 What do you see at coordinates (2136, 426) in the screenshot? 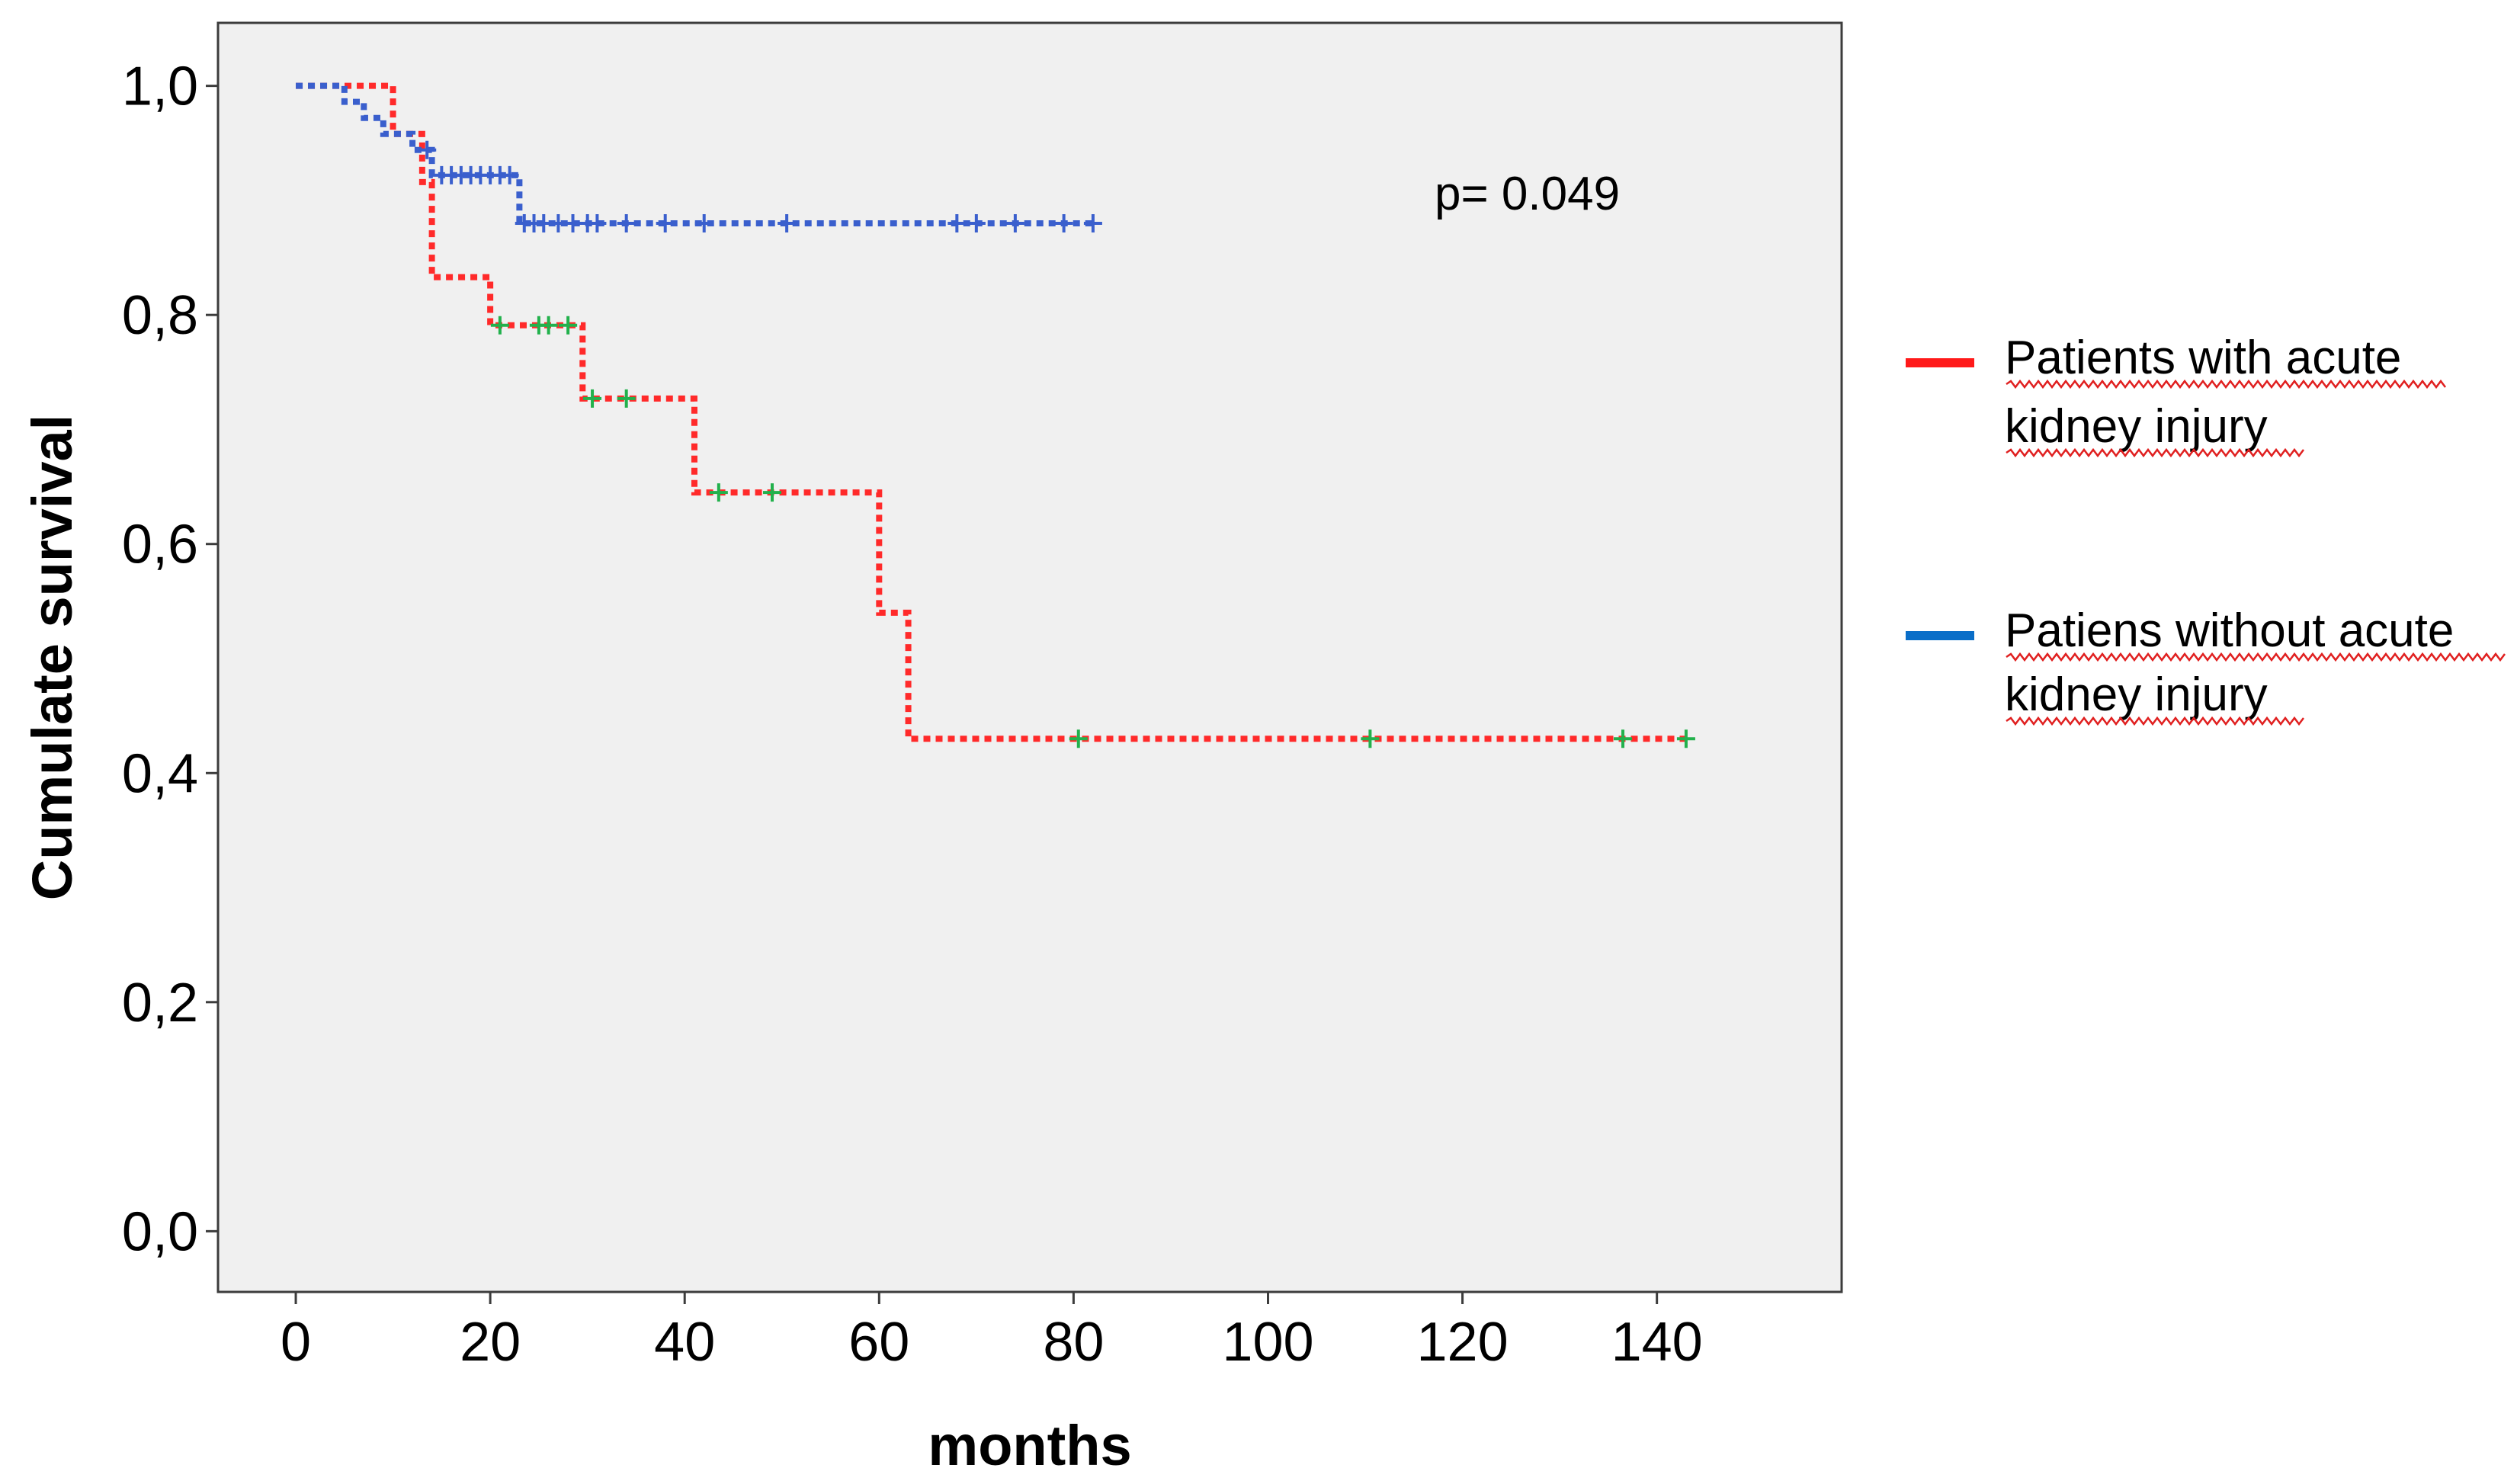
I see `legend-label-aki-line2: kidney injury` at bounding box center [2136, 426].